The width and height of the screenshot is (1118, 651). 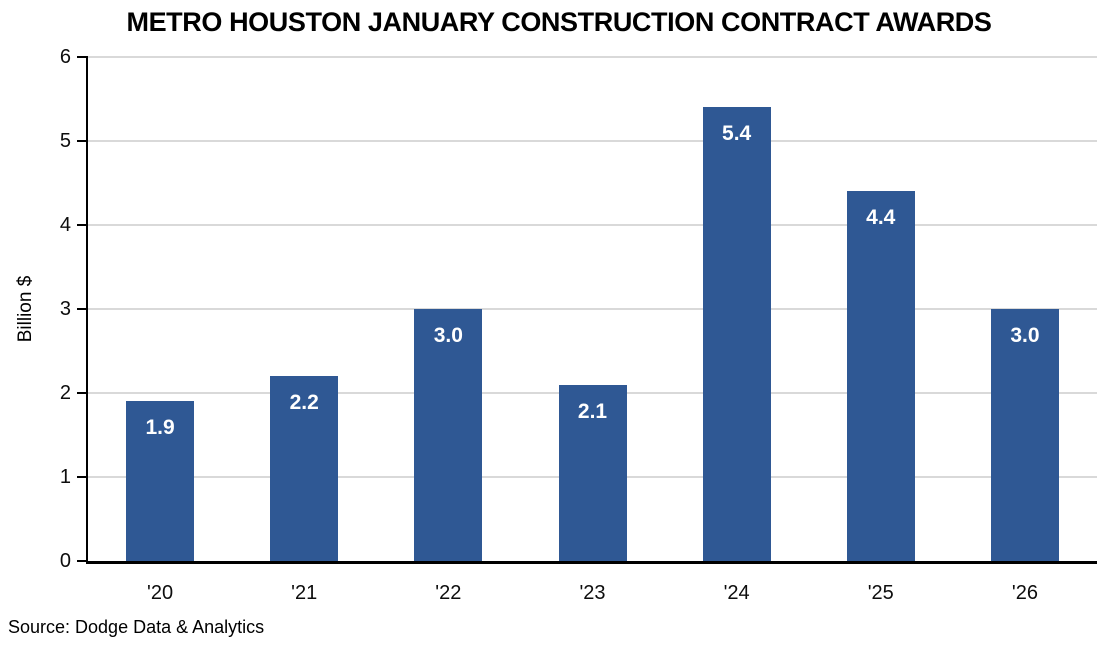 What do you see at coordinates (737, 134) in the screenshot?
I see `bar-value-label: 5.4` at bounding box center [737, 134].